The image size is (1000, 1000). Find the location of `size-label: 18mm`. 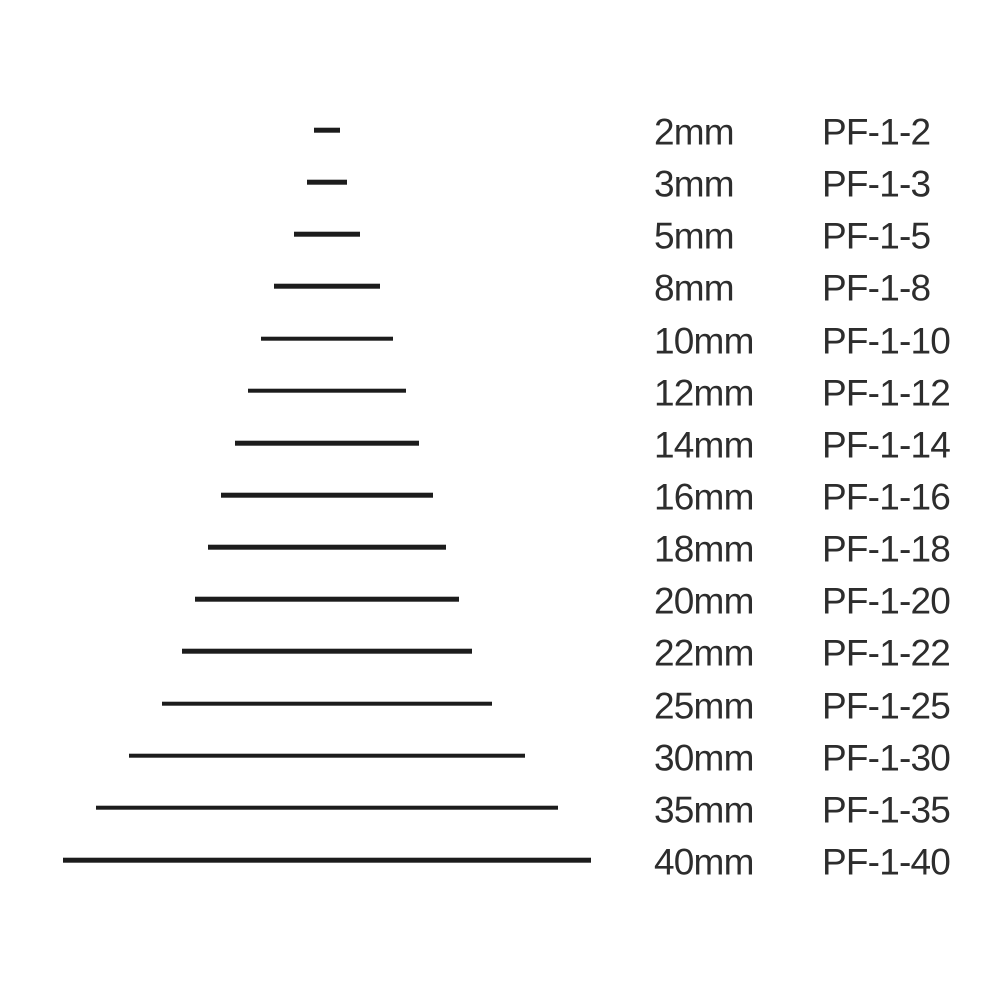

size-label: 18mm is located at coordinates (704, 549).